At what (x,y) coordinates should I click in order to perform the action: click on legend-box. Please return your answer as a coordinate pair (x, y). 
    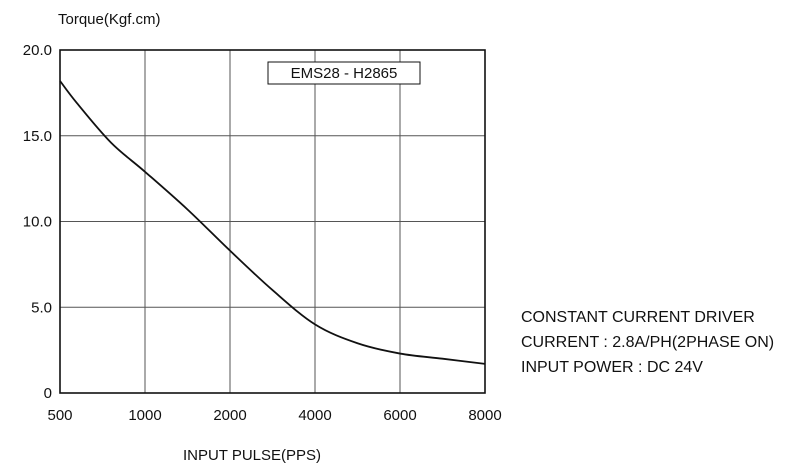
    Looking at the image, I should click on (344, 73).